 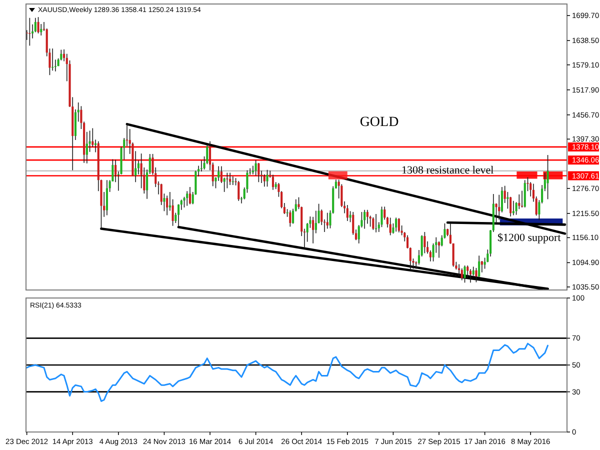 I want to click on annotation: GOLD, so click(x=379, y=122).